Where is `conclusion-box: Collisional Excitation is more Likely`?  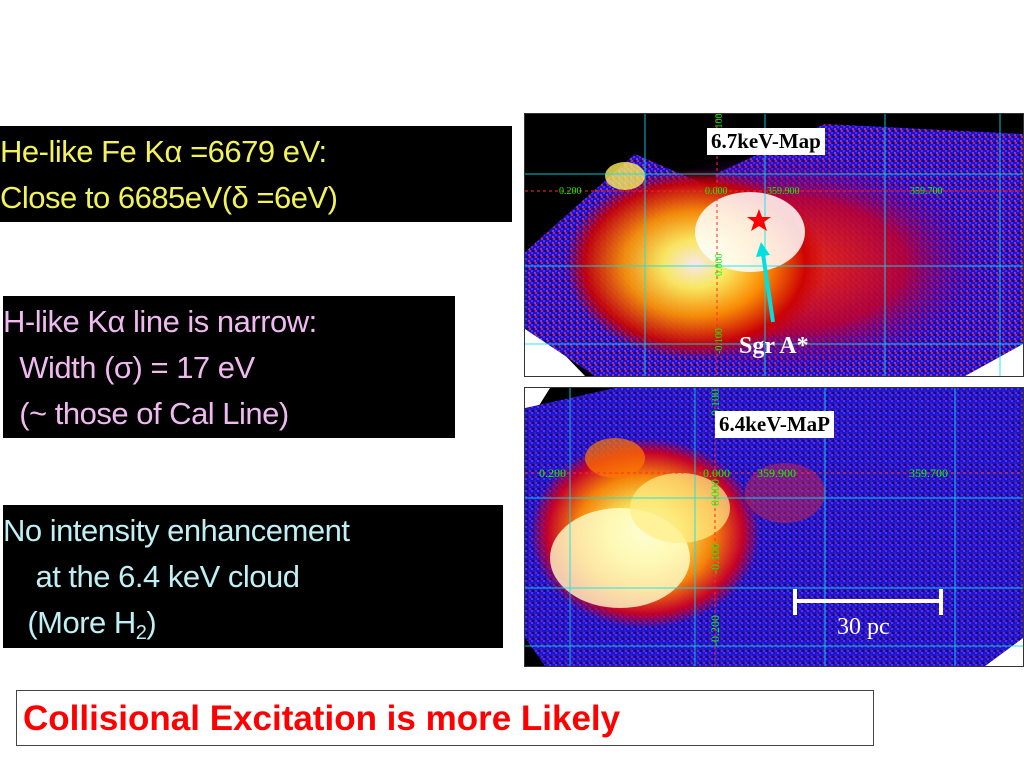 conclusion-box: Collisional Excitation is more Likely is located at coordinates (445, 718).